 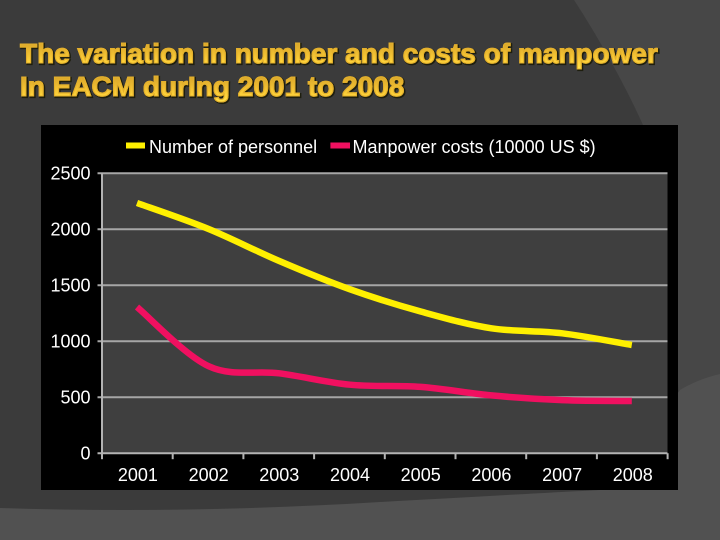 What do you see at coordinates (633, 475) in the screenshot?
I see `svg-text: 2008` at bounding box center [633, 475].